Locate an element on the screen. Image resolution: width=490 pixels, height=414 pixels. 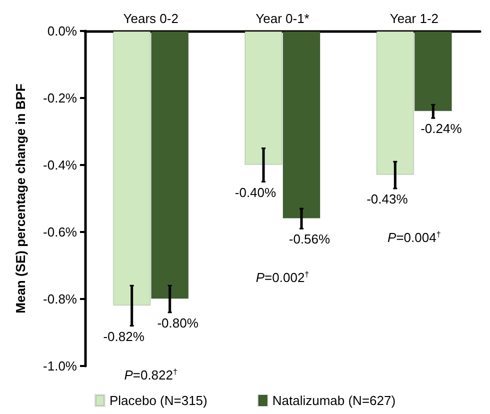
legend-label: Natalizumab (N=627) is located at coordinates (334, 400).